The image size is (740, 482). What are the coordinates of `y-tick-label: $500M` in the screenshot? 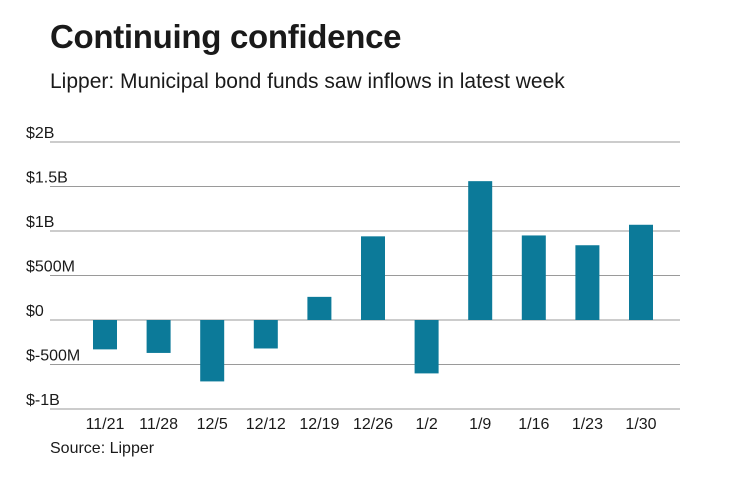 It's located at (50, 267).